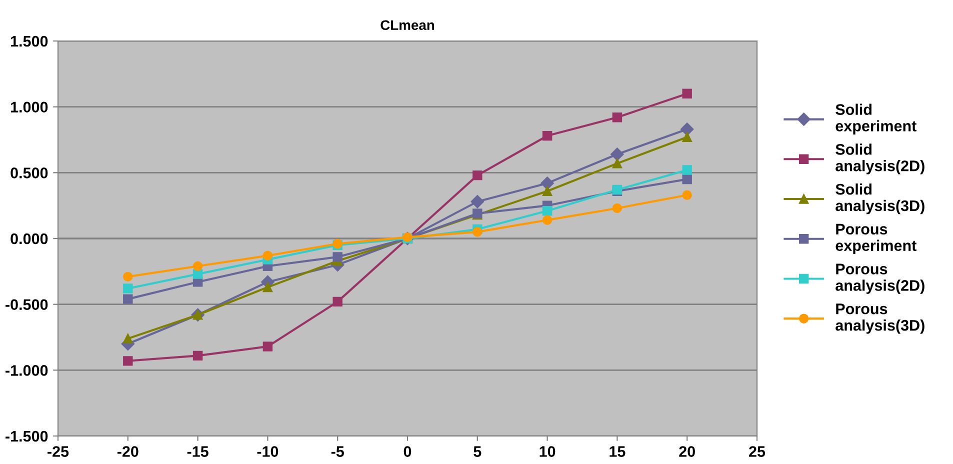 The width and height of the screenshot is (953, 464). I want to click on x-tick-label: 0, so click(408, 451).